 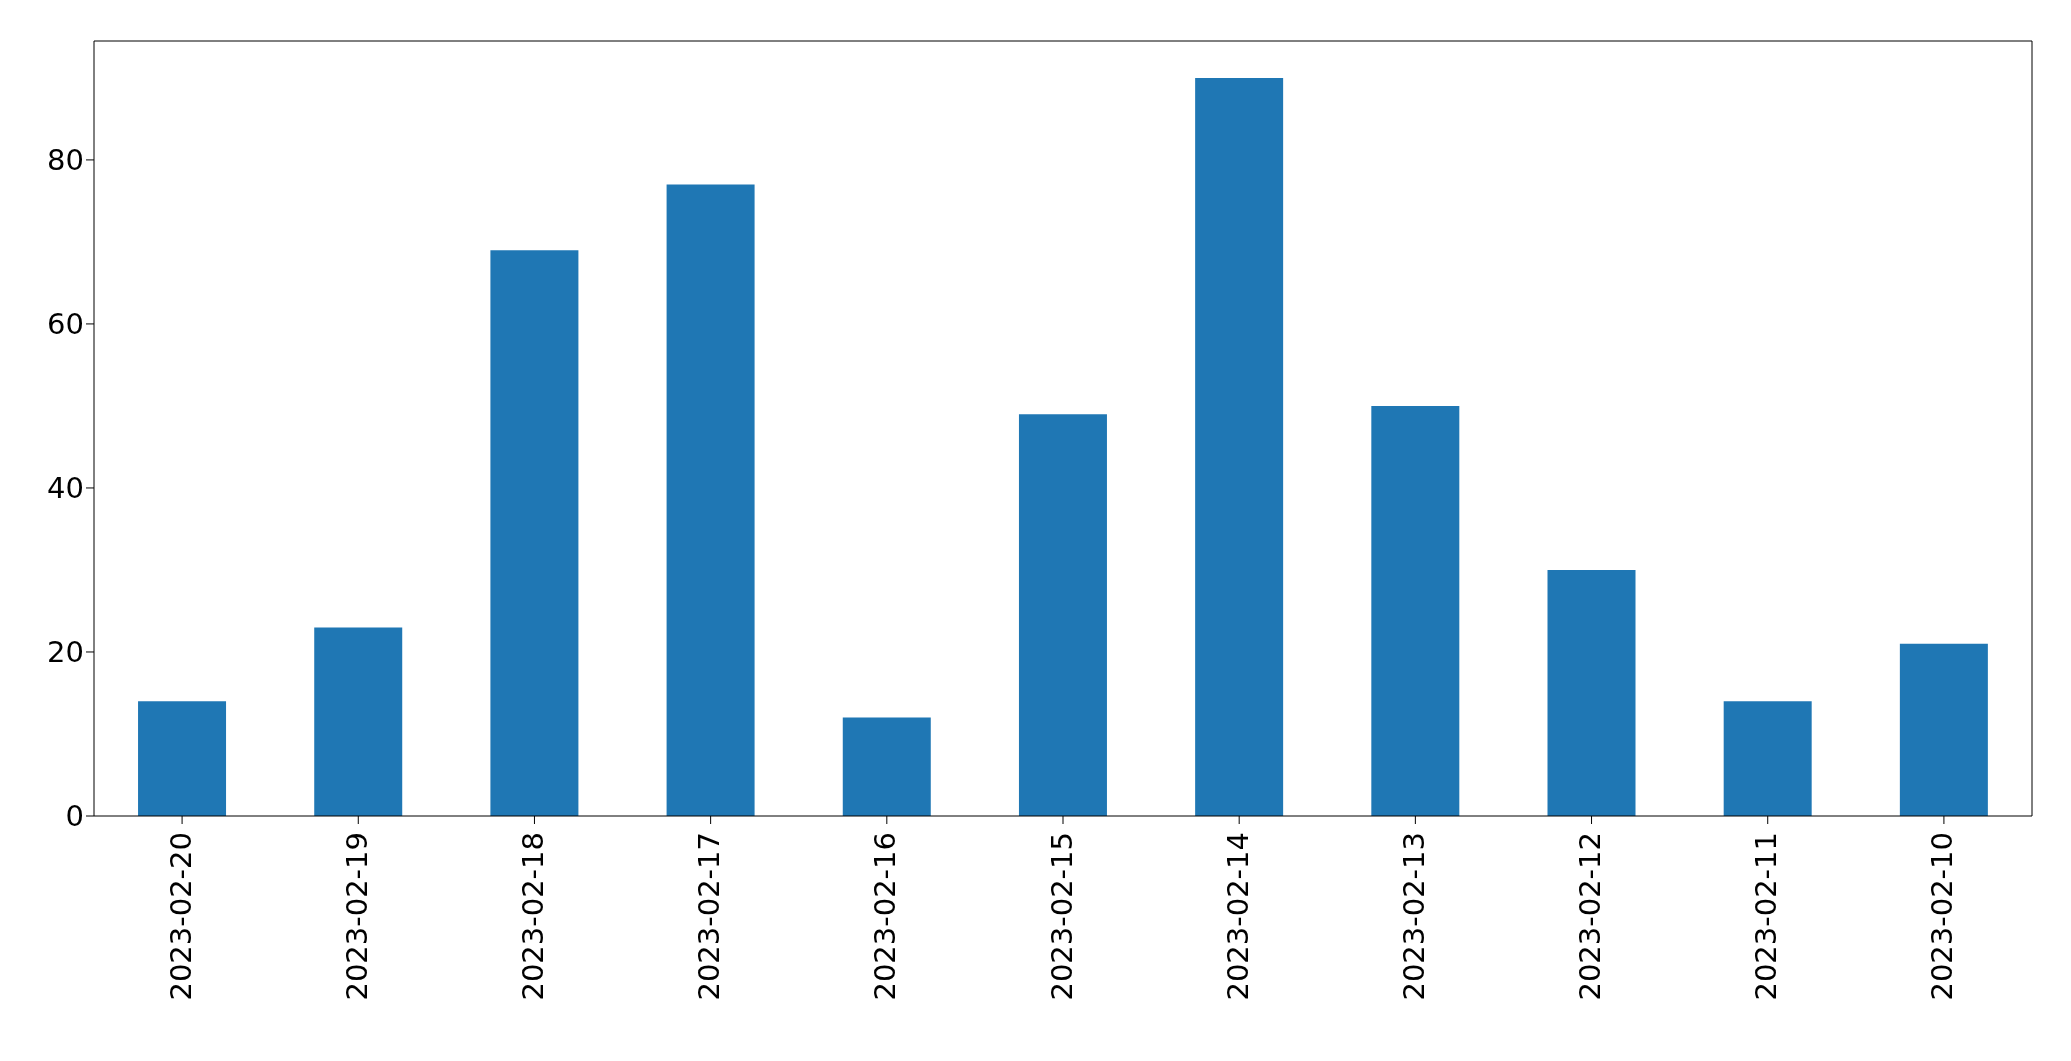 I want to click on x-tick-label: 2023-02-20, so click(x=180, y=916).